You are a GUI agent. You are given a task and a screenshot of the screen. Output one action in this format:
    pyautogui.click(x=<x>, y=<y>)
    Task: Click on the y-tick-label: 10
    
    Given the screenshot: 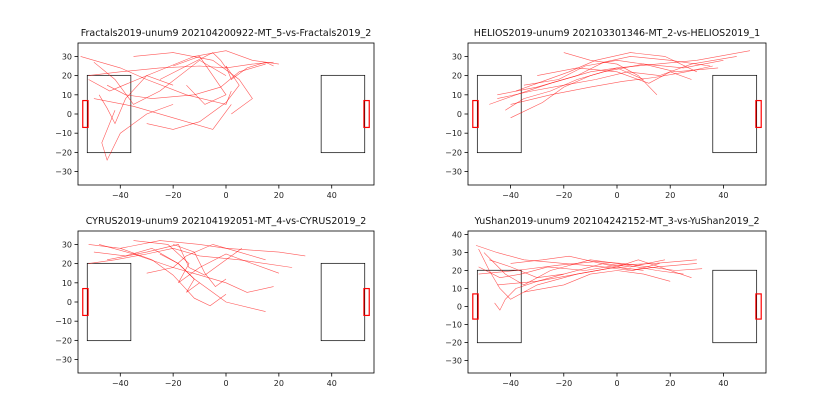 What is the action you would take?
    pyautogui.click(x=67, y=95)
    